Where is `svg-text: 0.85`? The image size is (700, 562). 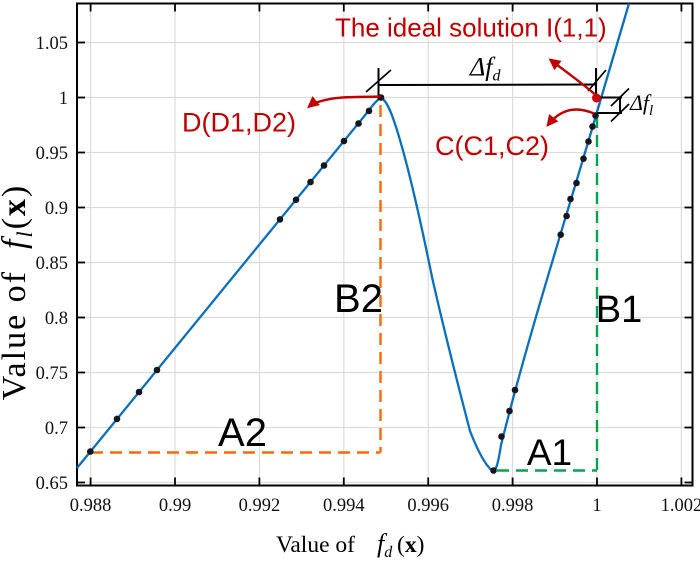
svg-text: 0.85 is located at coordinates (52, 264).